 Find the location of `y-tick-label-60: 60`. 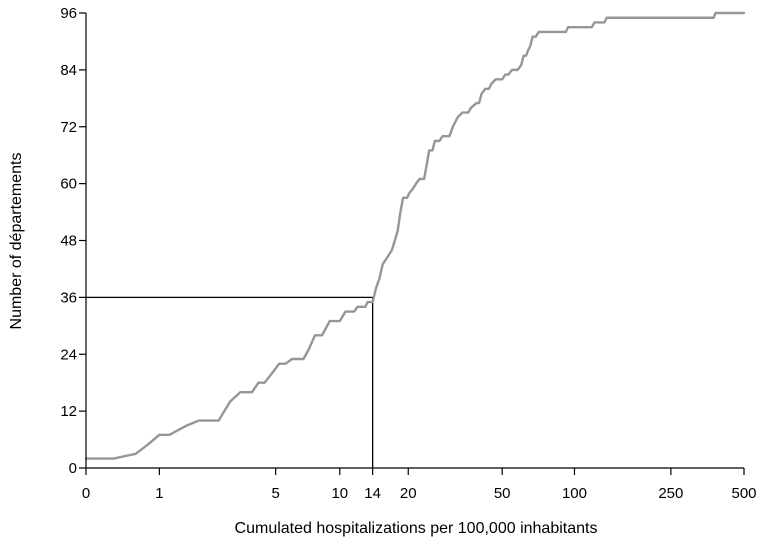

y-tick-label-60: 60 is located at coordinates (68, 184).